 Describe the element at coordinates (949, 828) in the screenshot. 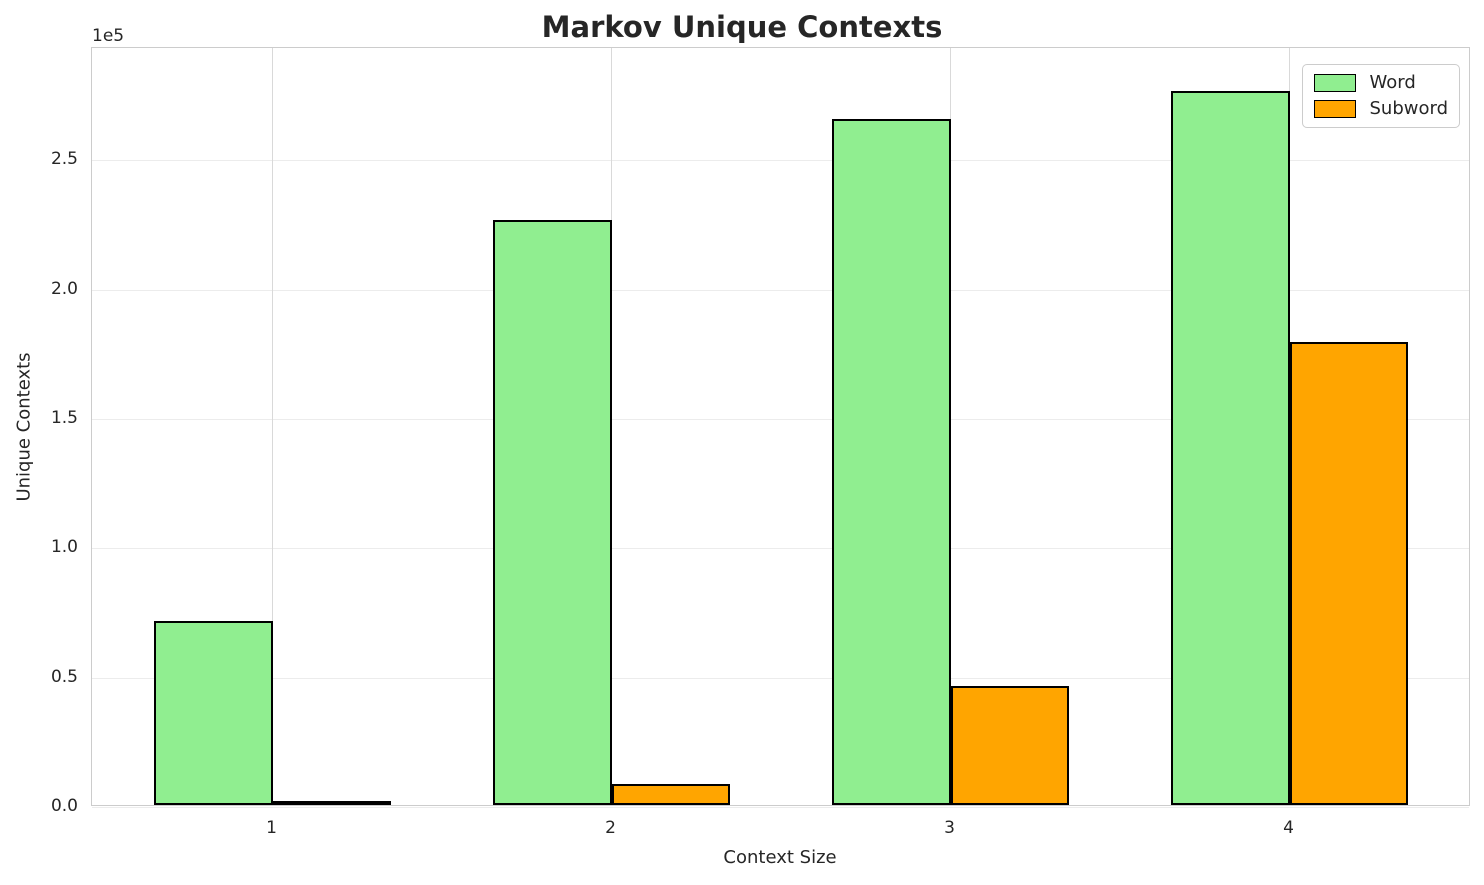

I see `x-tick-label: 3` at that location.